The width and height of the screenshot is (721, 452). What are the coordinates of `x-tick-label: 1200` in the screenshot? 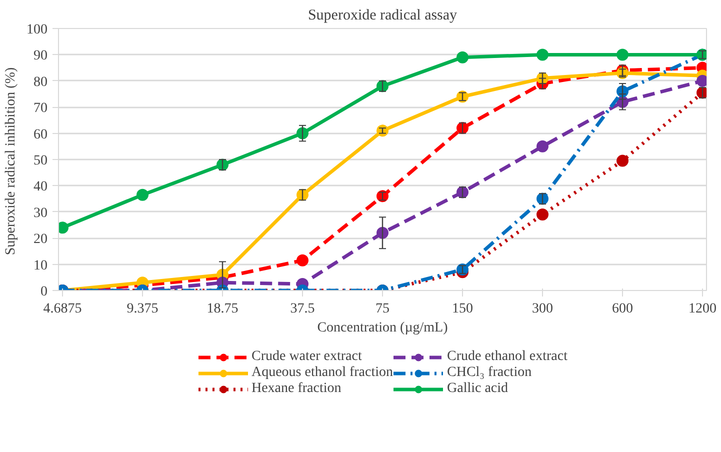 It's located at (702, 309).